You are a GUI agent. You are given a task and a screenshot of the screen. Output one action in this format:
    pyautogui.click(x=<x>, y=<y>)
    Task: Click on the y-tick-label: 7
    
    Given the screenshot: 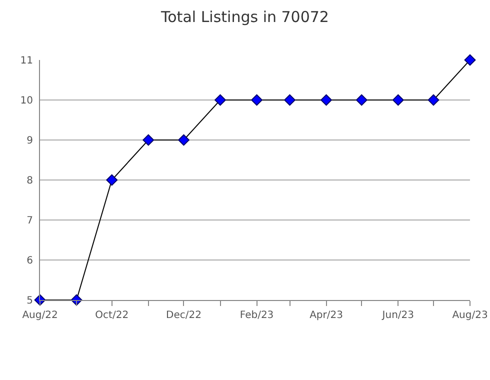 What is the action you would take?
    pyautogui.click(x=29, y=221)
    